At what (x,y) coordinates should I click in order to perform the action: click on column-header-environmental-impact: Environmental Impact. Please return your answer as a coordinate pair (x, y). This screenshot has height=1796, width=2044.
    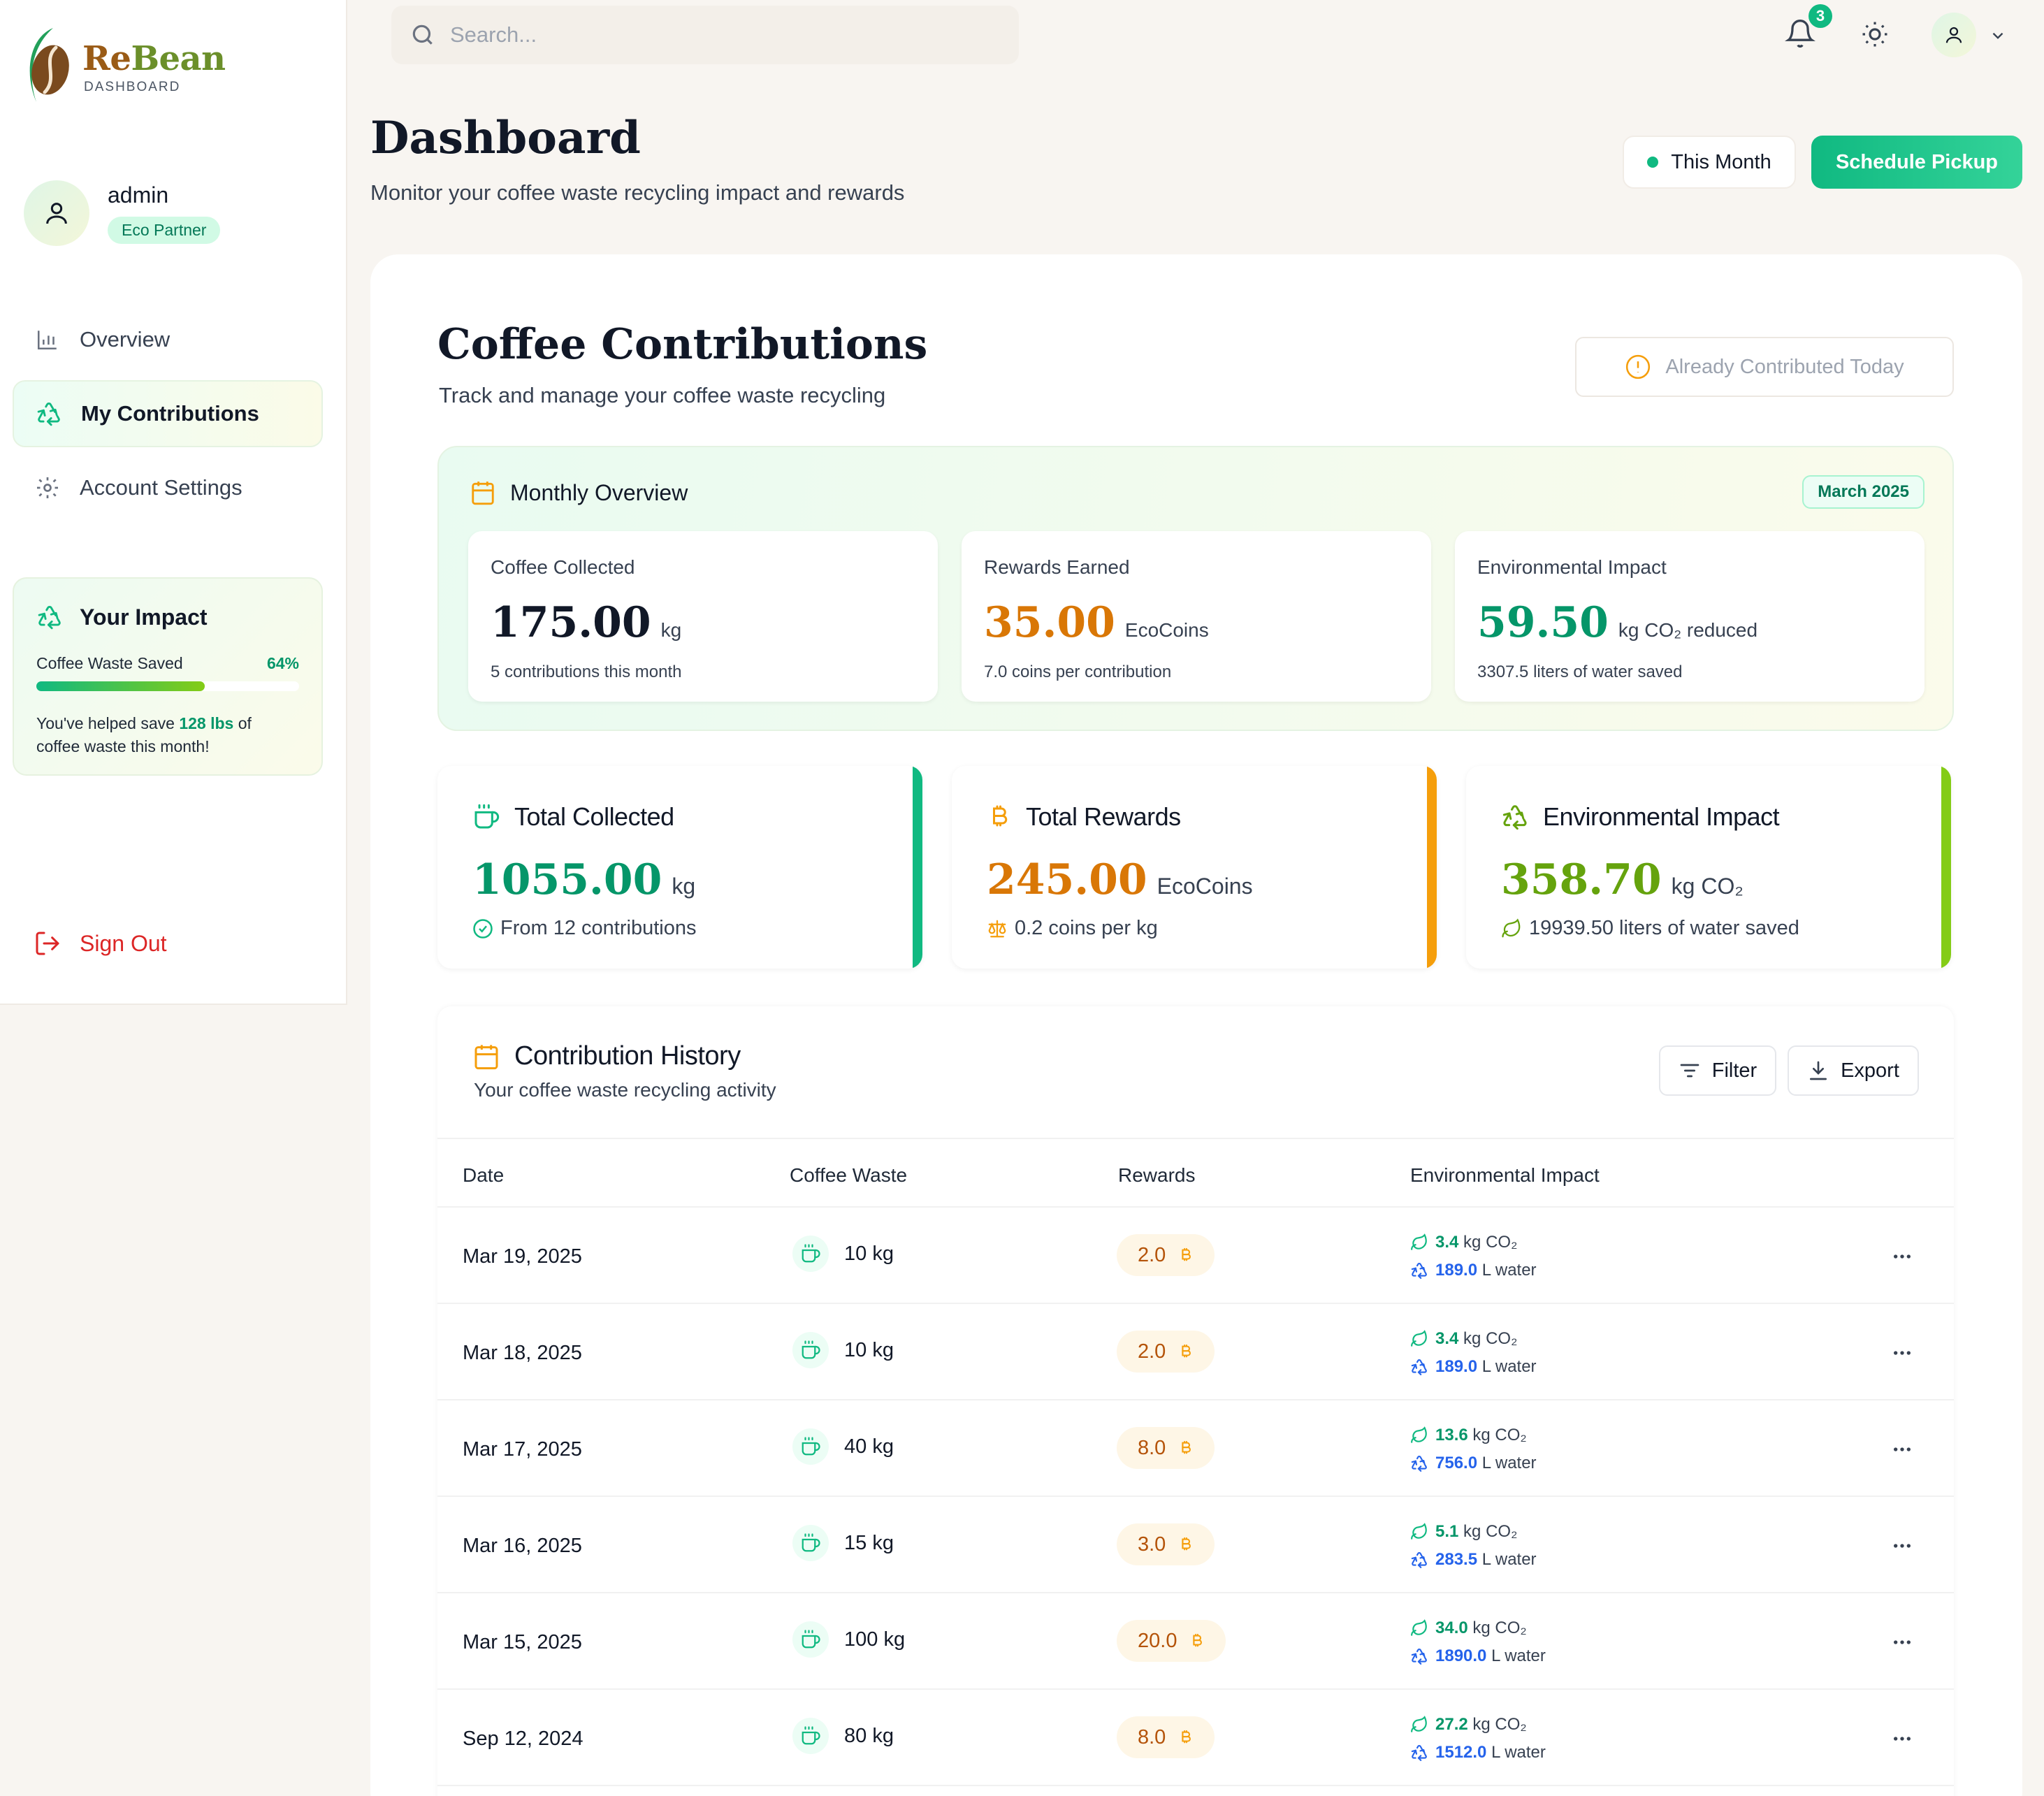
    Looking at the image, I should click on (1505, 1175).